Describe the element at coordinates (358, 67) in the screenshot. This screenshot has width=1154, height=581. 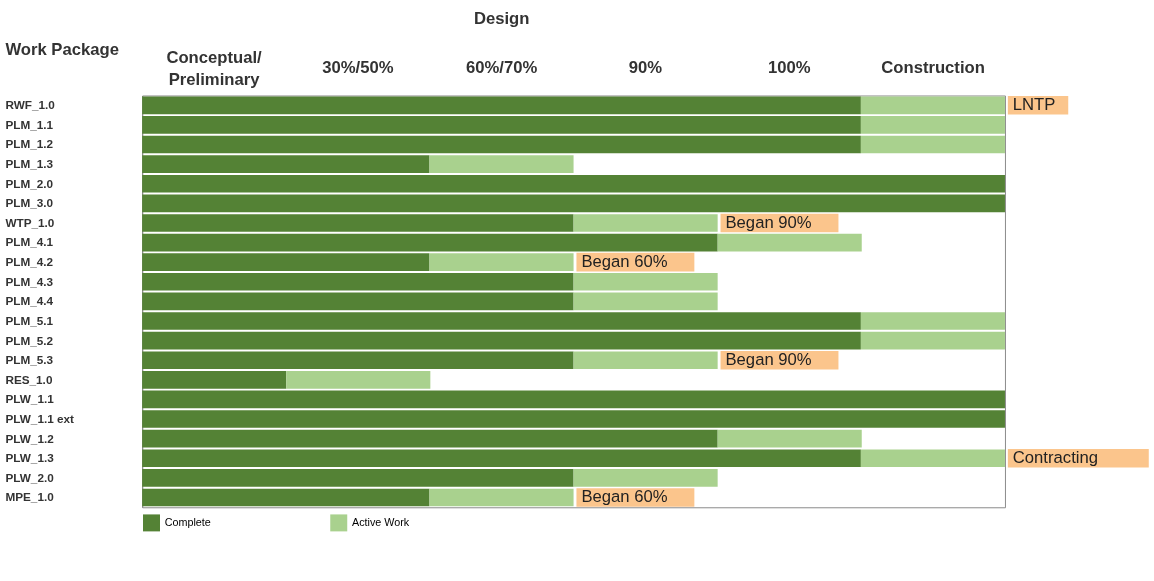
I see `text: 30%/50%` at that location.